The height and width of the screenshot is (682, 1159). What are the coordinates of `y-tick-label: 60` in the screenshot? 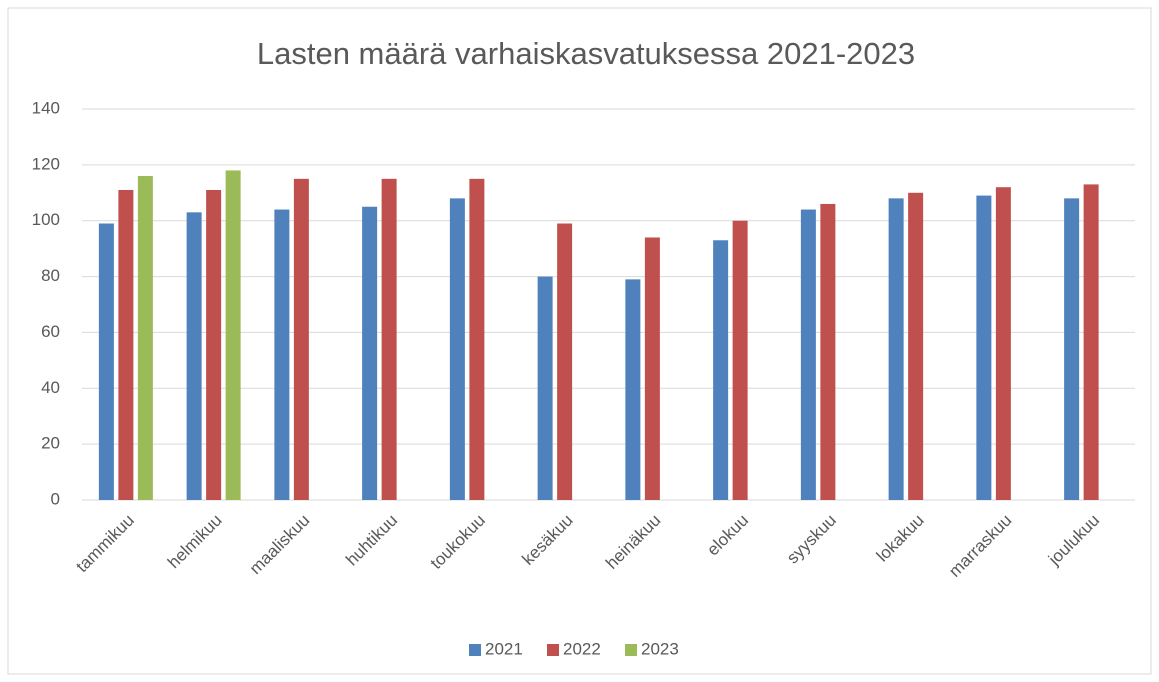 It's located at (50, 331).